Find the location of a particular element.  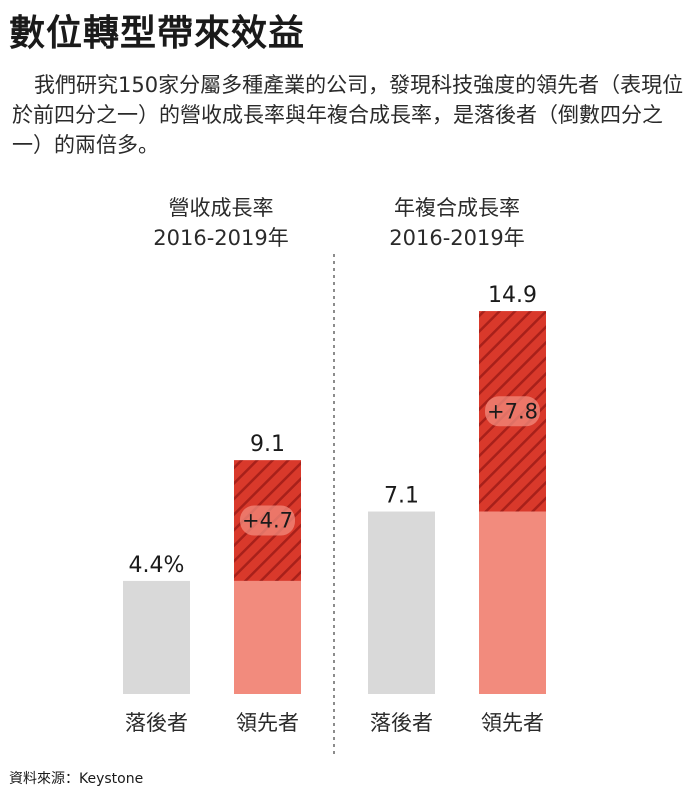

value-label-cagr-leader: 14.9 is located at coordinates (512, 295).